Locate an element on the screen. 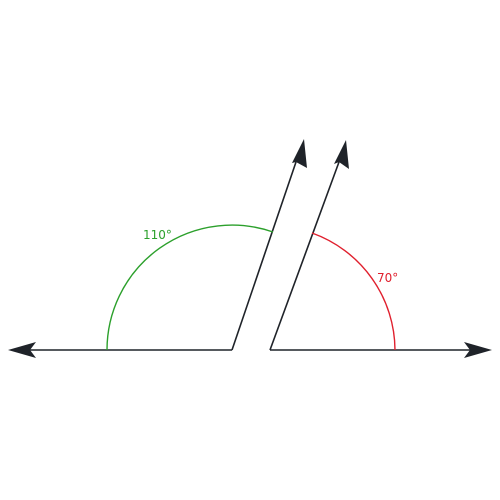 Image resolution: width=500 pixels, height=500 pixels. angle-label-70: 70° is located at coordinates (387, 278).